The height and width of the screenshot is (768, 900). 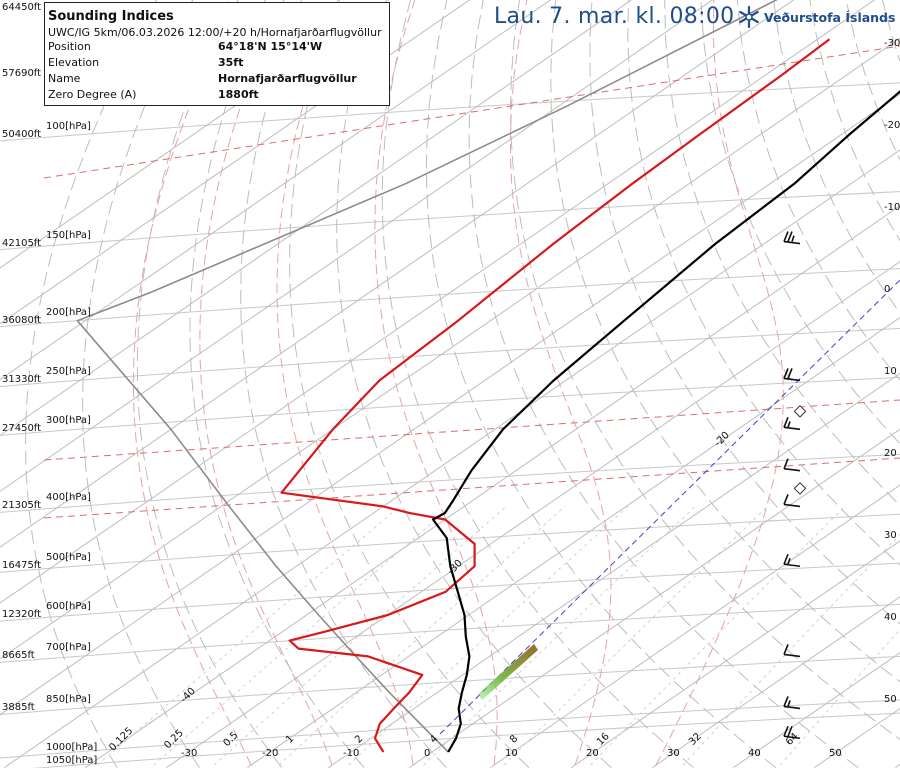 I want to click on info-row-elevation: Elevation 35ft, so click(x=217, y=63).